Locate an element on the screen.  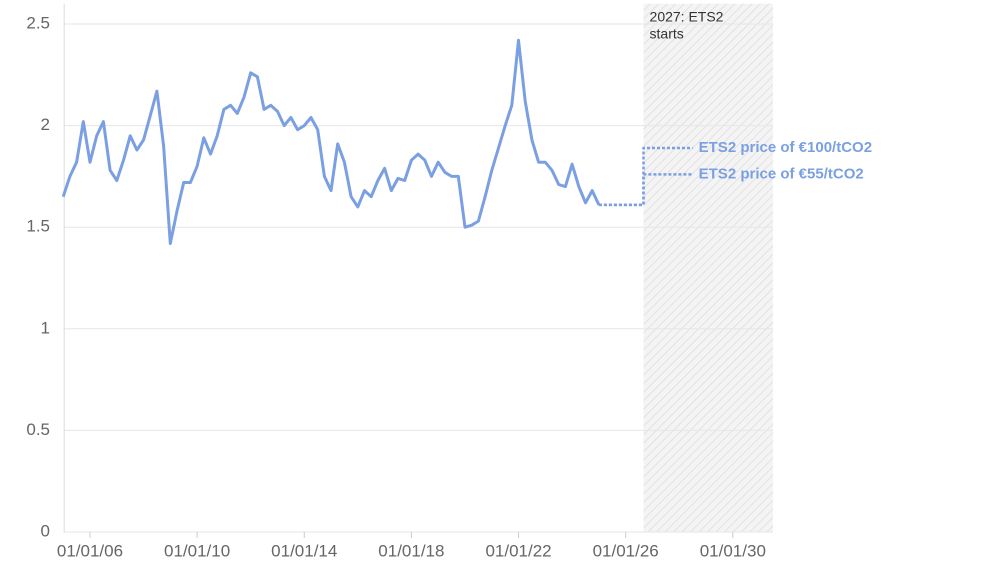
series-label: ETS2 price of €55/tCO2 is located at coordinates (781, 173).